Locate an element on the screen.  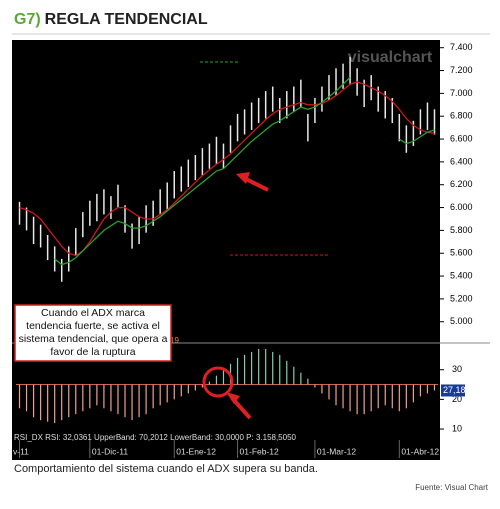
y-tick-label: 6.200 is located at coordinates (461, 184).